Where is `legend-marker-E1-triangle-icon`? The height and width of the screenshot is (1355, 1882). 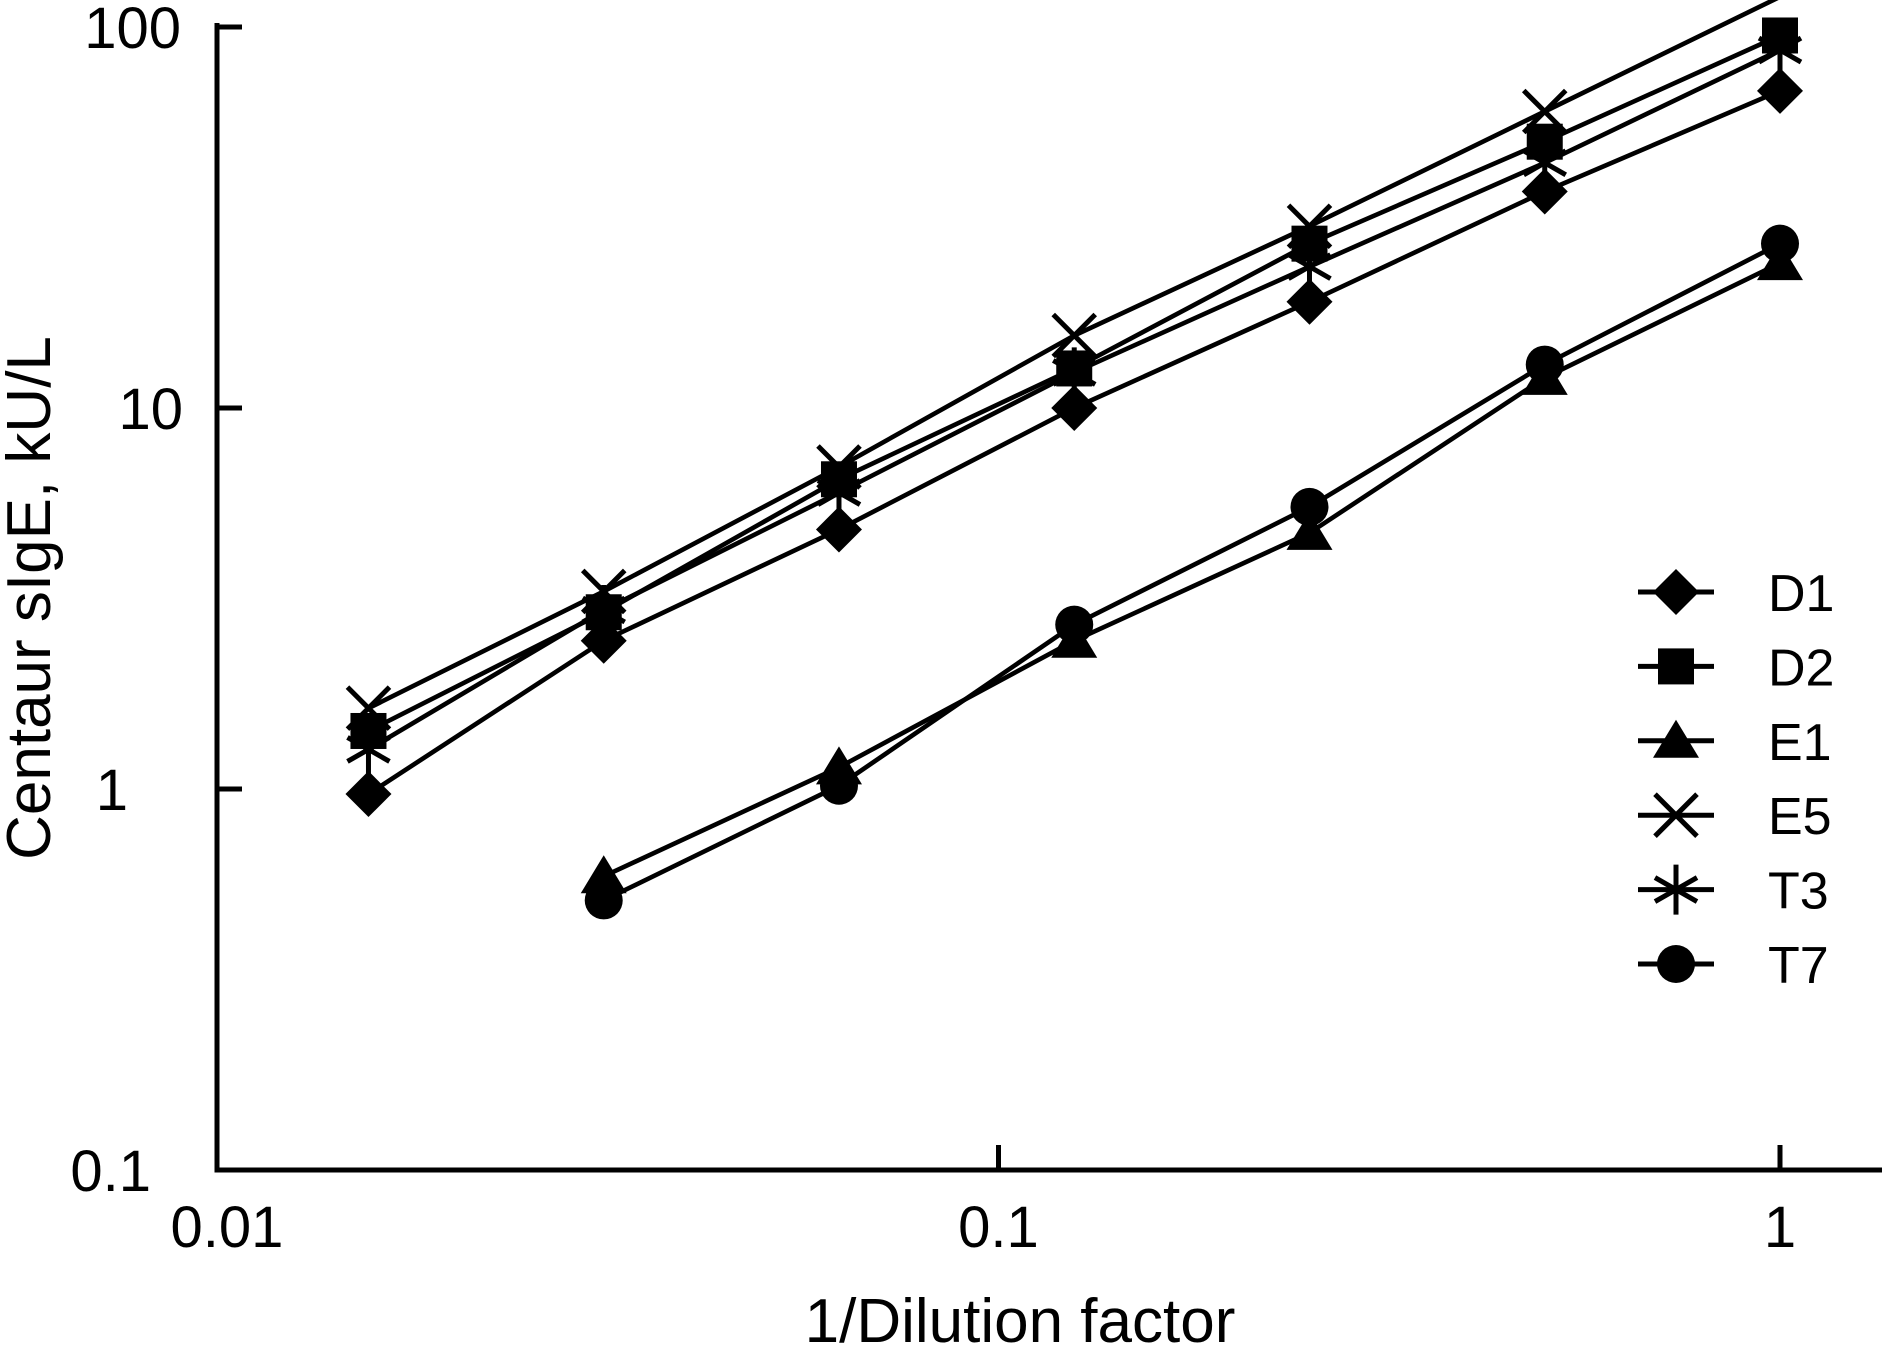 legend-marker-E1-triangle-icon is located at coordinates (1676, 738).